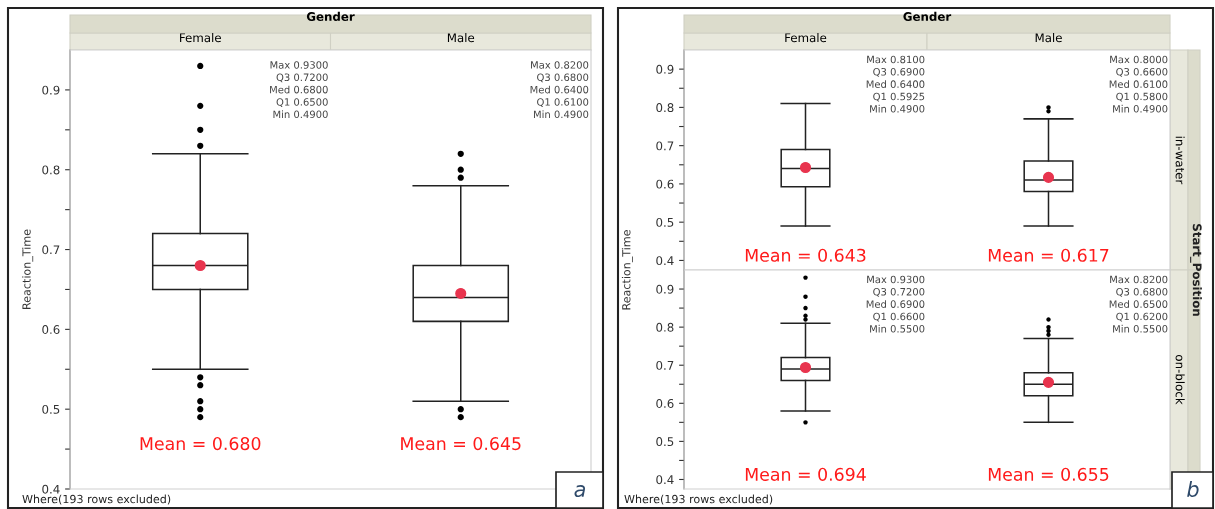 The height and width of the screenshot is (509, 1215). What do you see at coordinates (1180, 160) in the screenshot?
I see `y2-axis-title: in-water` at bounding box center [1180, 160].